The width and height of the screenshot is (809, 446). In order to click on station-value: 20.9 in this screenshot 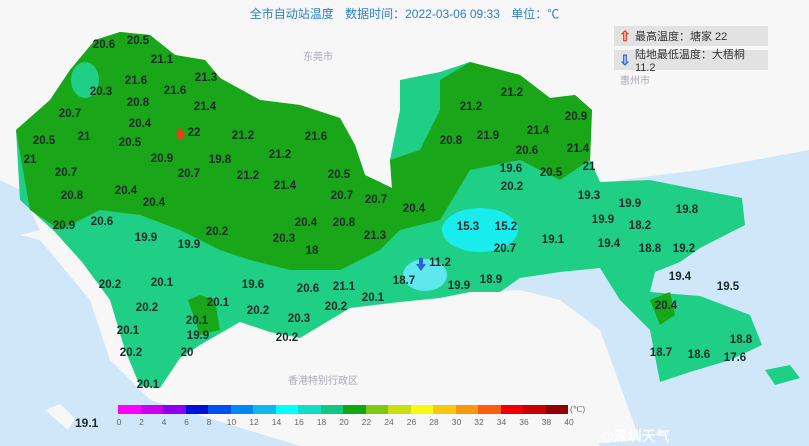, I will do `click(64, 226)`.